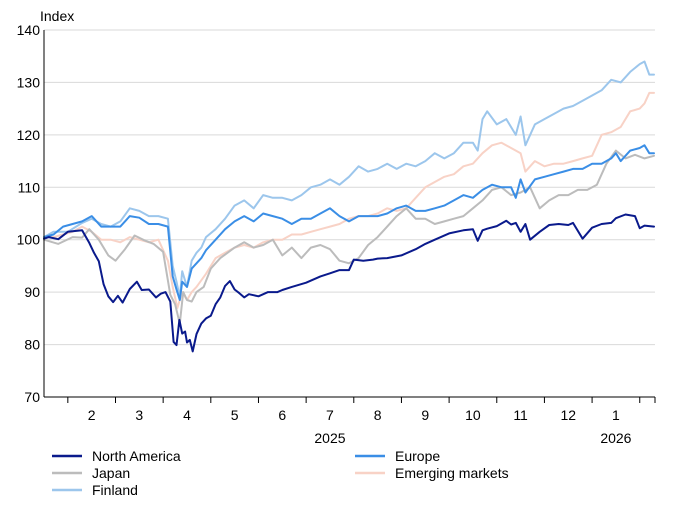 The image size is (680, 510). What do you see at coordinates (568, 415) in the screenshot?
I see `x-tick-label: 12` at bounding box center [568, 415].